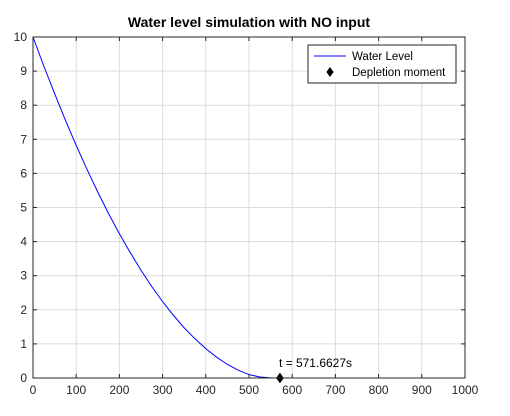 Image resolution: width=510 pixels, height=416 pixels. What do you see at coordinates (422, 390) in the screenshot?
I see `x-tick-label: 900` at bounding box center [422, 390].